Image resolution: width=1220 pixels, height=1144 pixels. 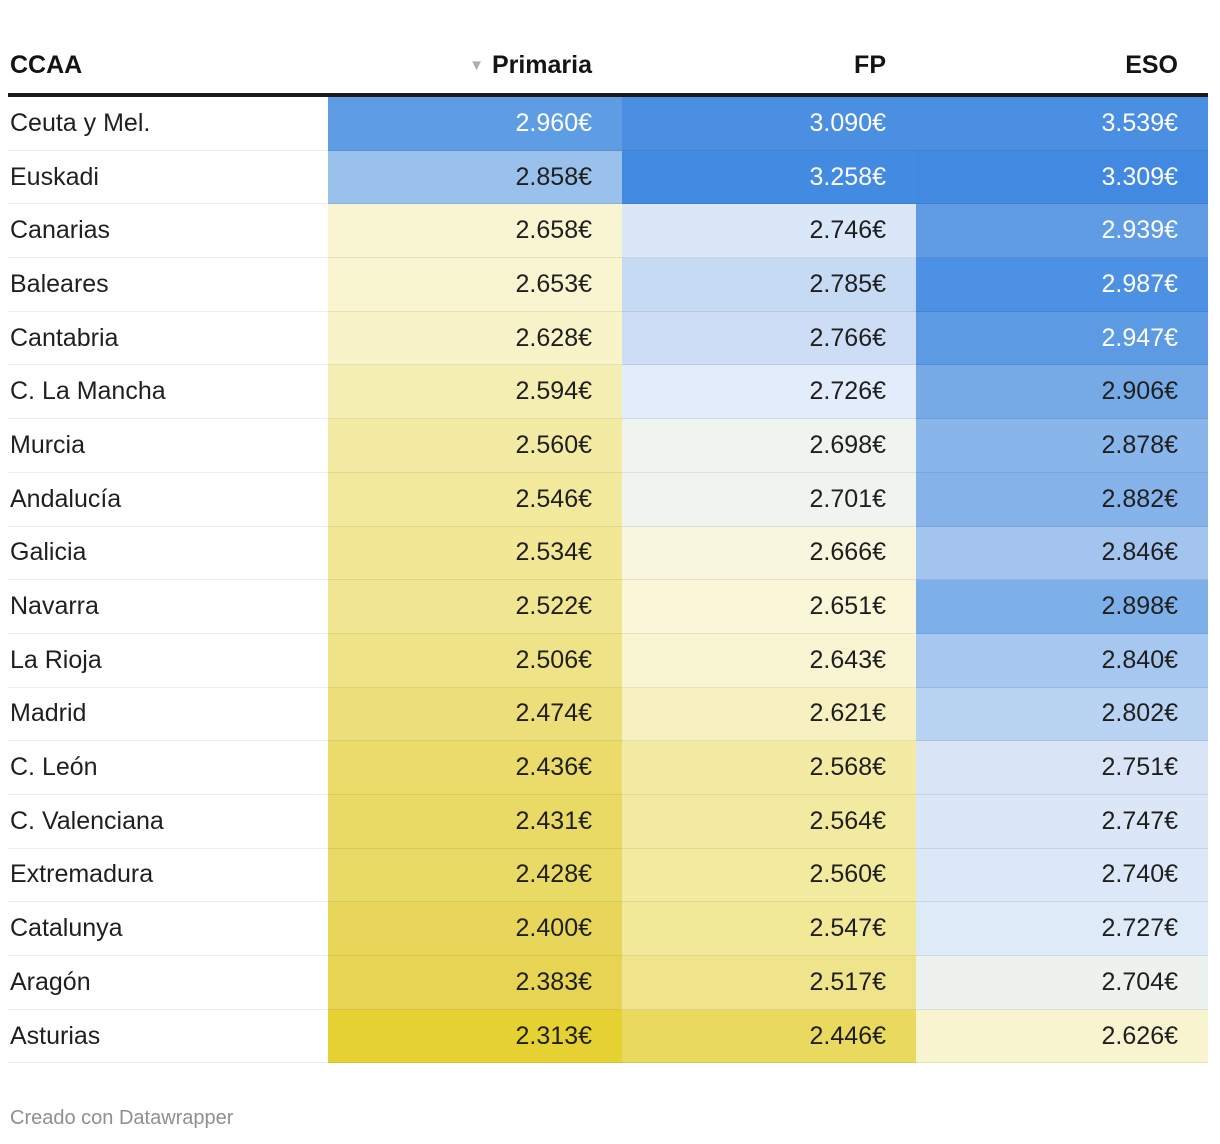 What do you see at coordinates (168, 124) in the screenshot?
I see `row-label-ccaa: Ceuta y Mel.` at bounding box center [168, 124].